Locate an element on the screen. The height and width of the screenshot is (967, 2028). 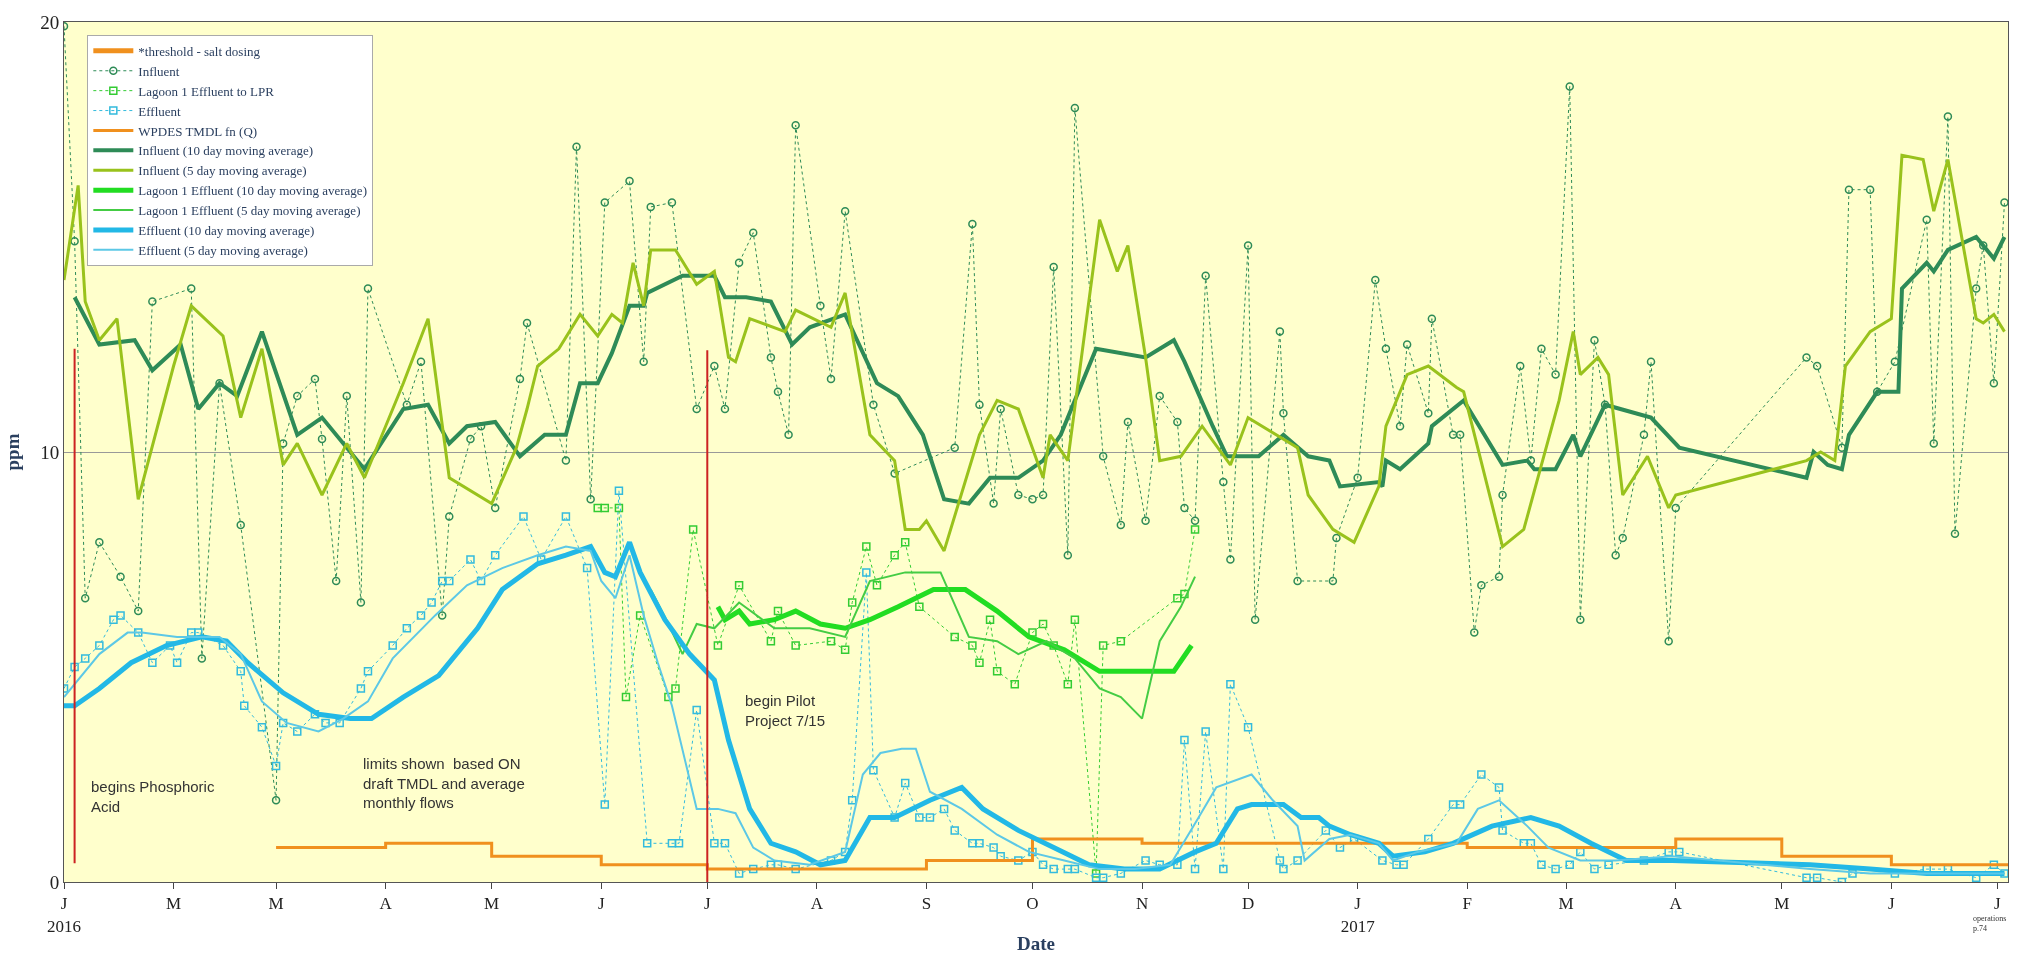
legend-label: Effluent (5 day moving average) is located at coordinates (223, 250).